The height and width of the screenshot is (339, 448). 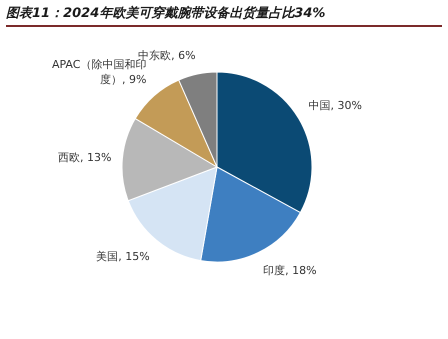 I want to click on slice-label: 中国, 30%, so click(x=335, y=105).